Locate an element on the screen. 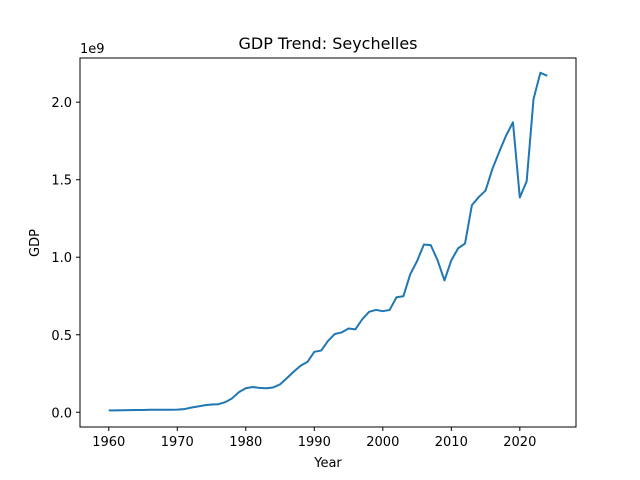 The image size is (640, 480). x-axis: 1960 1970 1980 1990 2000 2010 2020 is located at coordinates (314, 438).